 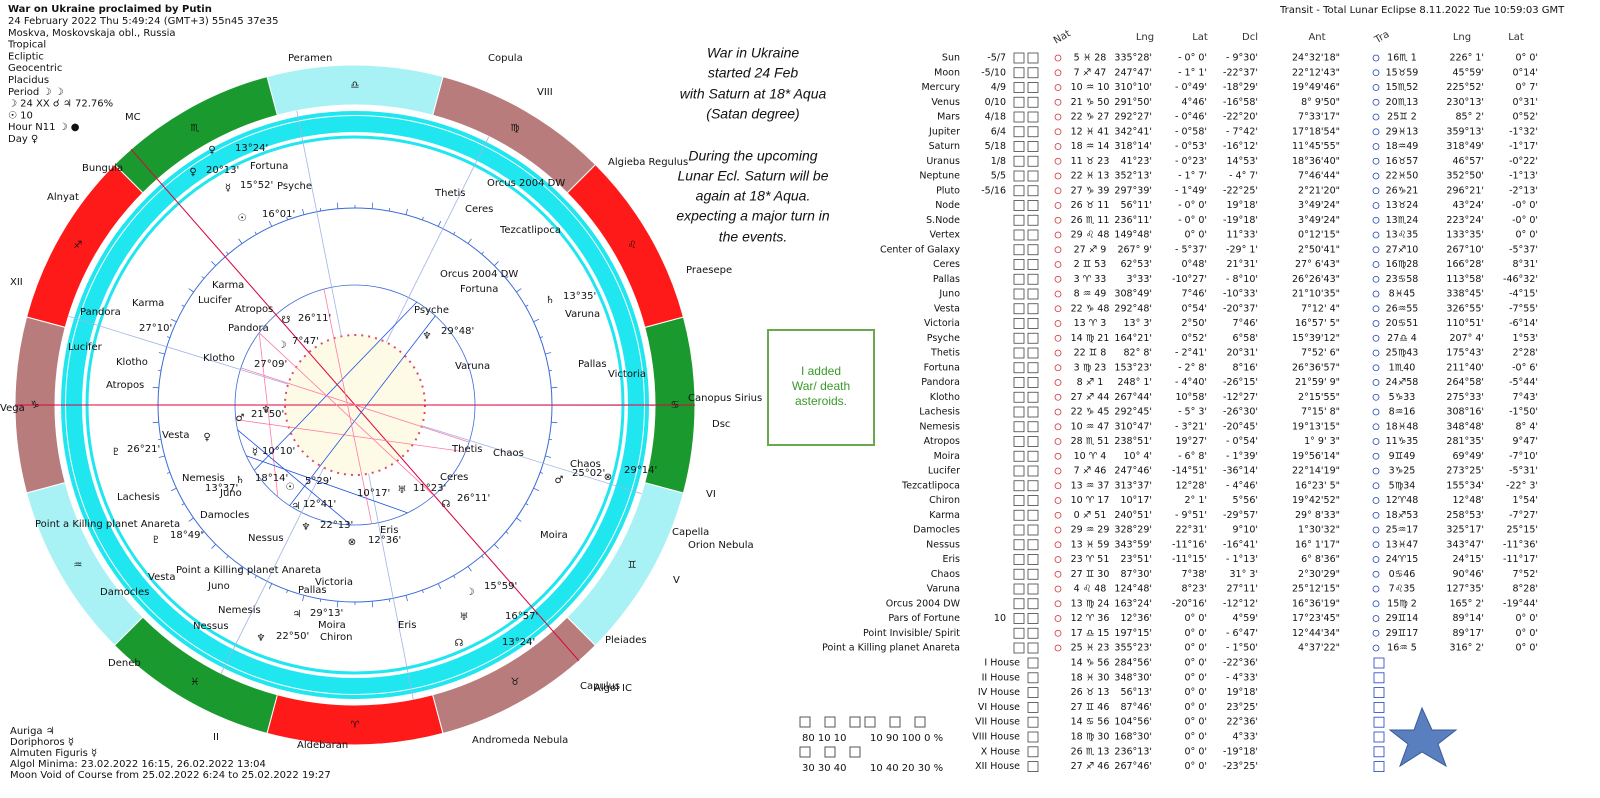 I want to click on cell-dcl: - 7°42', so click(x=1242, y=131).